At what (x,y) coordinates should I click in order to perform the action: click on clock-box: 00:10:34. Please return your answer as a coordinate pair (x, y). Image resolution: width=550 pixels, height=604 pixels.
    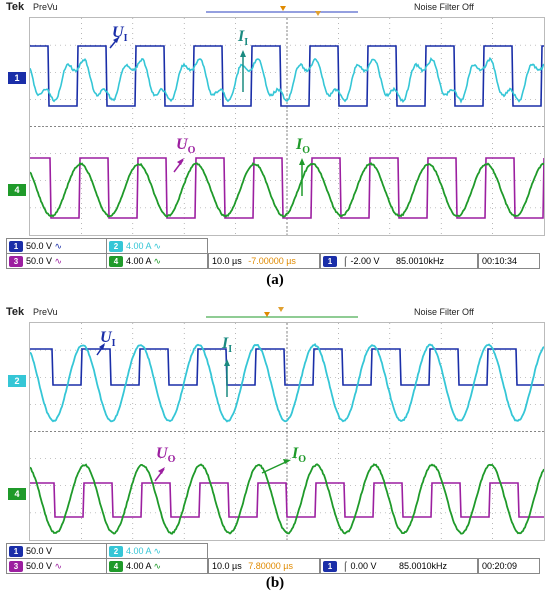
    Looking at the image, I should click on (509, 261).